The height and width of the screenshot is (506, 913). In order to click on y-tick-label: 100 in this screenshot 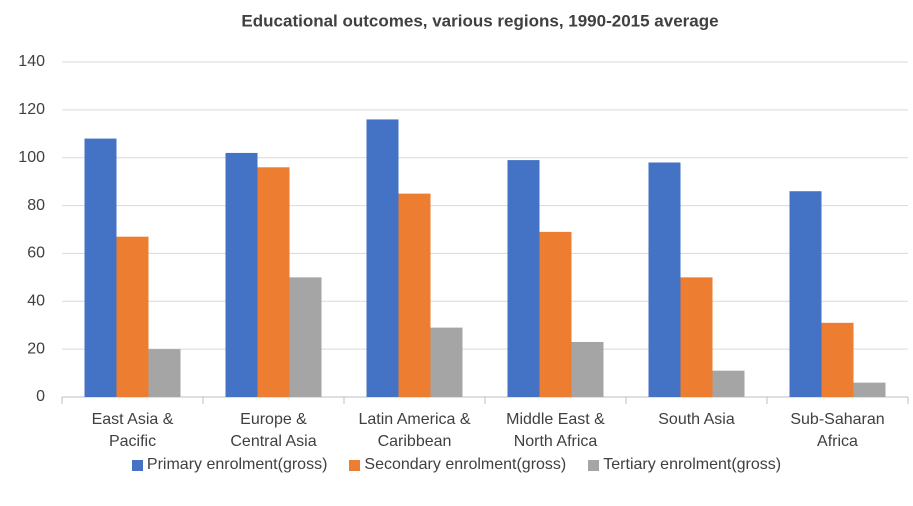, I will do `click(31, 157)`.